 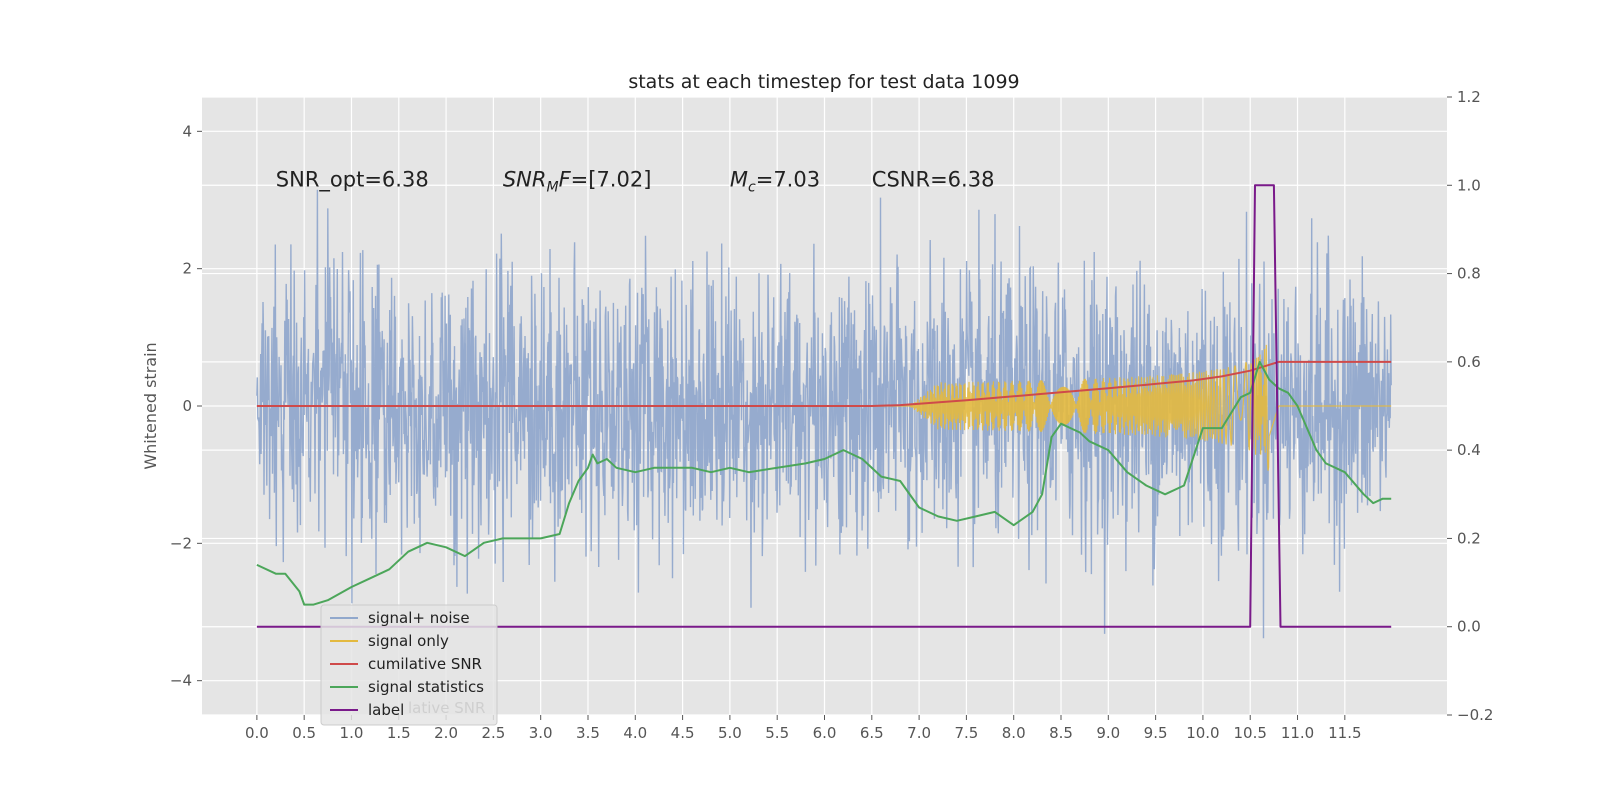 What do you see at coordinates (1469, 450) in the screenshot?
I see `y2-tick-label: 0.4` at bounding box center [1469, 450].